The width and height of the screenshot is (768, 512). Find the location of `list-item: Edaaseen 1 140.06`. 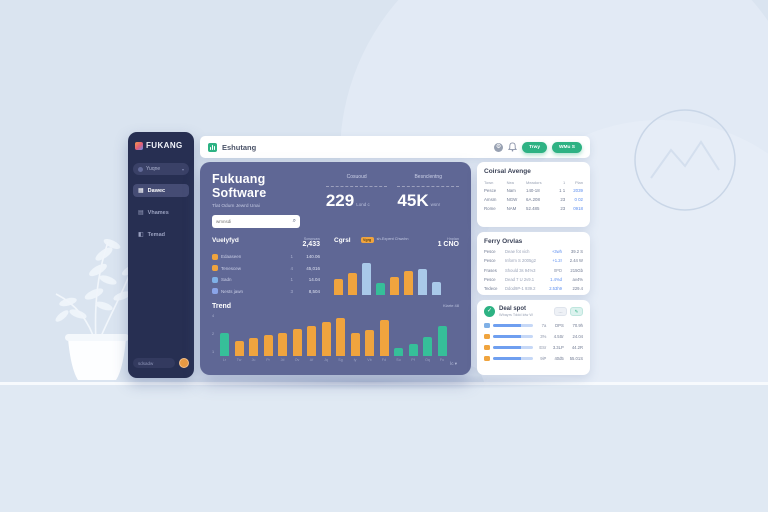

list-item: Edaaseen 1 140.06 is located at coordinates (266, 256).